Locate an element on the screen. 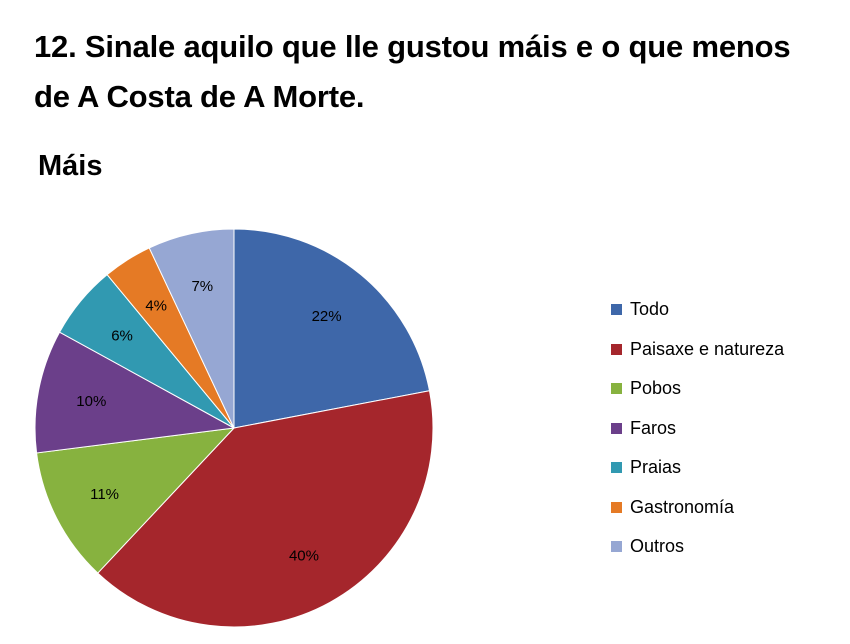 Image resolution: width=850 pixels, height=644 pixels. legend-label: Todo is located at coordinates (650, 309).